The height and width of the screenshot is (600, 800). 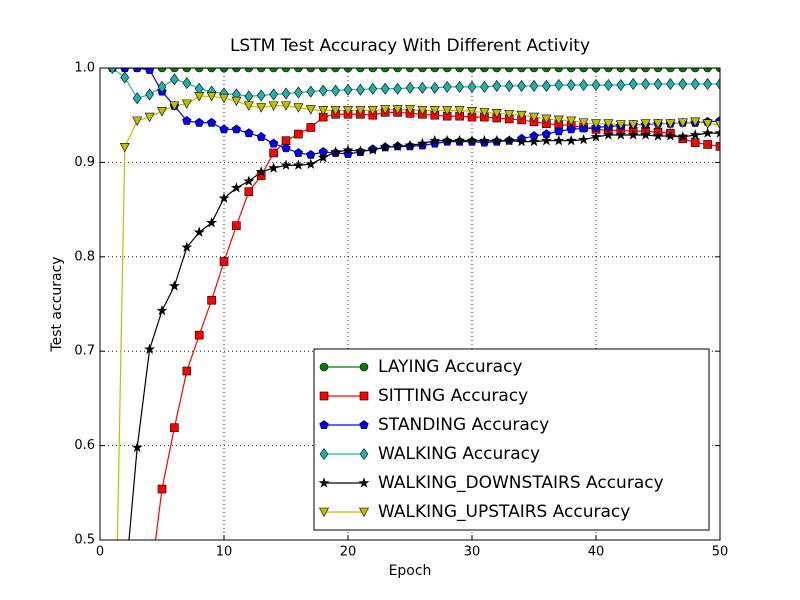 What do you see at coordinates (84, 351) in the screenshot?
I see `y-tick-label: 0.7` at bounding box center [84, 351].